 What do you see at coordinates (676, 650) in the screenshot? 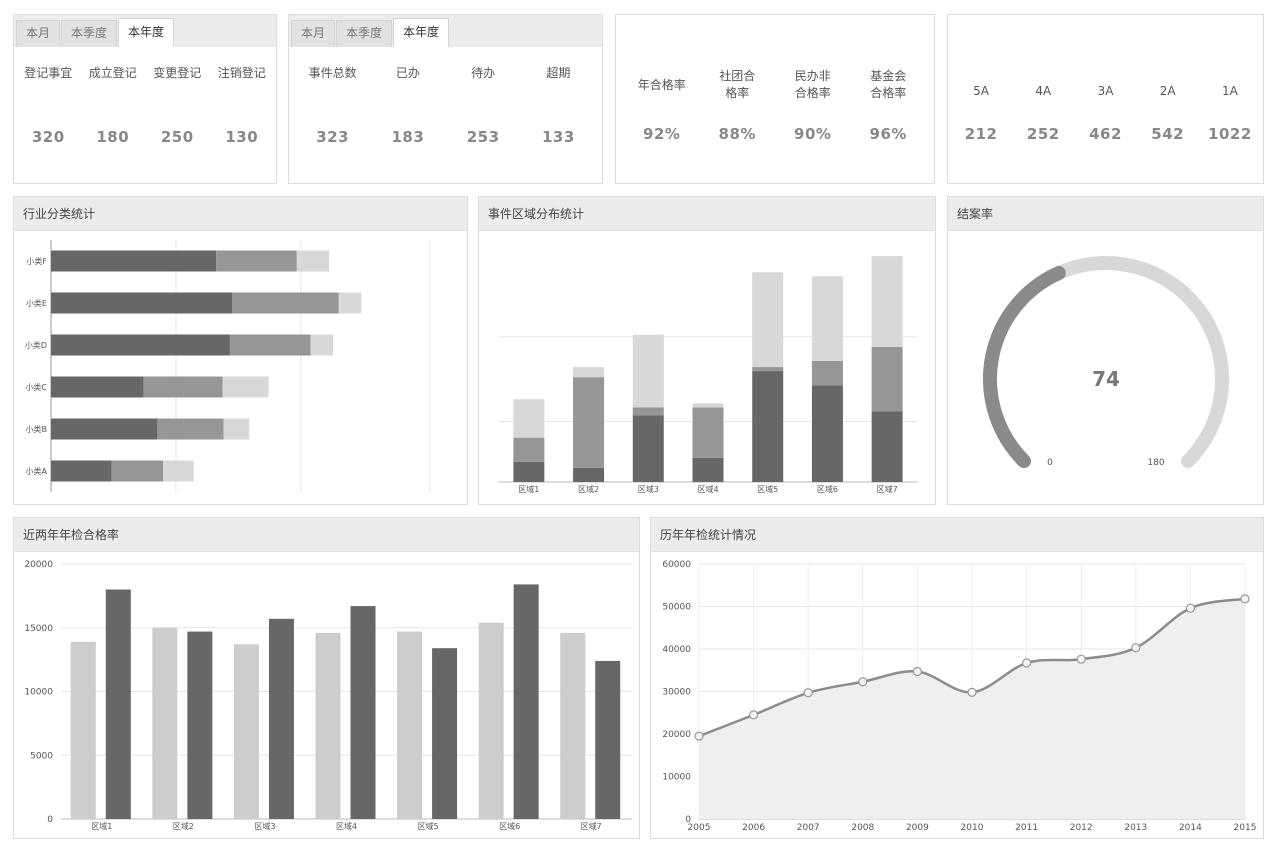
I see `y-tick-label: 40000` at bounding box center [676, 650].